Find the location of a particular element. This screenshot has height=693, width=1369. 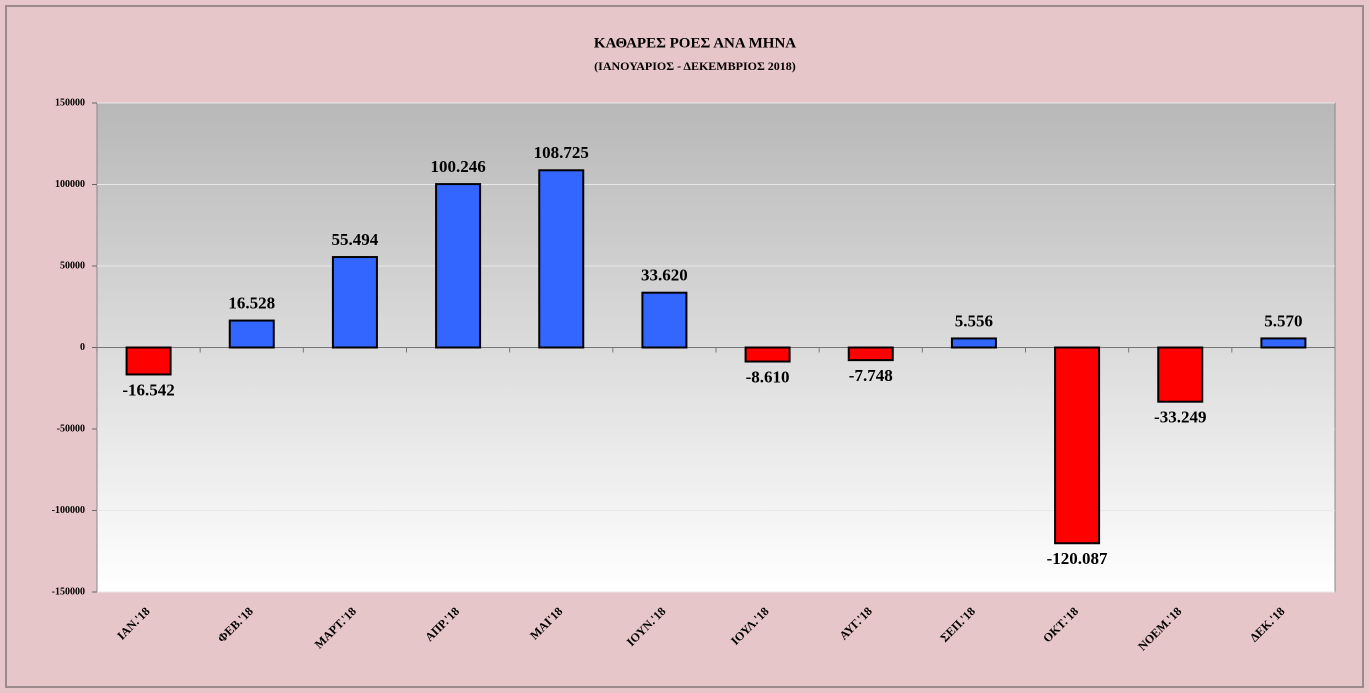

y-tick-label: -50000 is located at coordinates (71, 428).